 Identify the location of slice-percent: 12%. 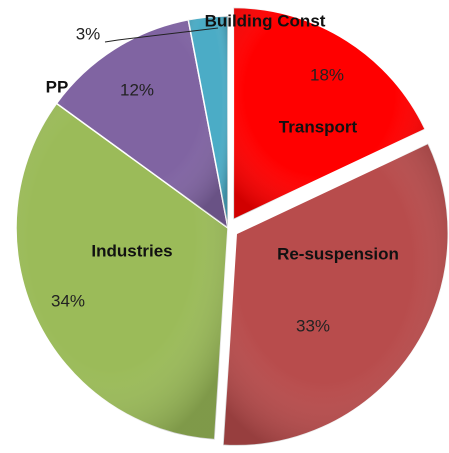
(137, 89).